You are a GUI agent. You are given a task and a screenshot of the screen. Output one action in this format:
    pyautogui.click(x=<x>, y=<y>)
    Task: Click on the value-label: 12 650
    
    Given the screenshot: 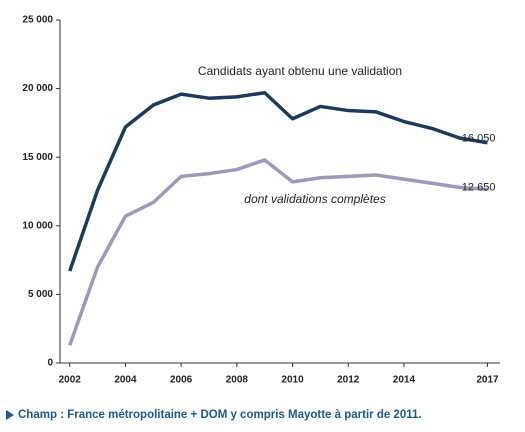 What is the action you would take?
    pyautogui.click(x=479, y=187)
    